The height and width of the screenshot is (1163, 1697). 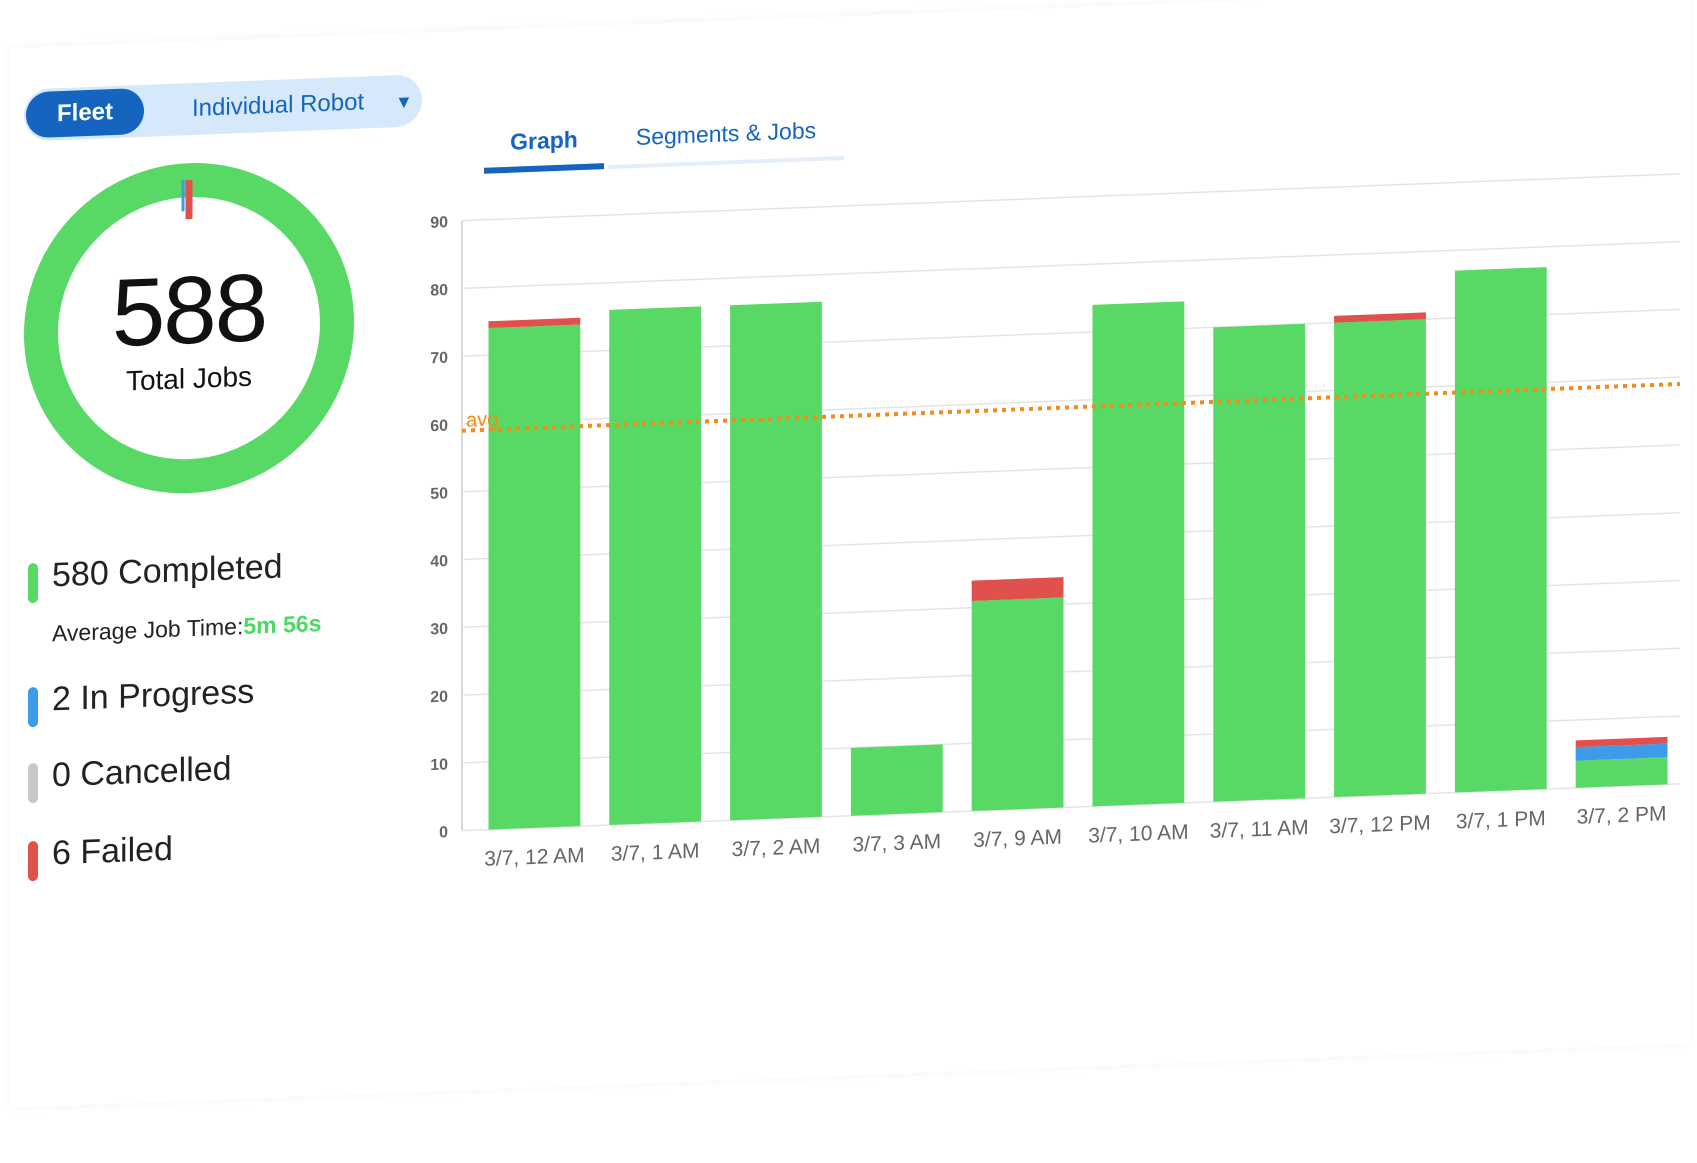 What do you see at coordinates (189, 311) in the screenshot?
I see `total-jobs-count: 588` at bounding box center [189, 311].